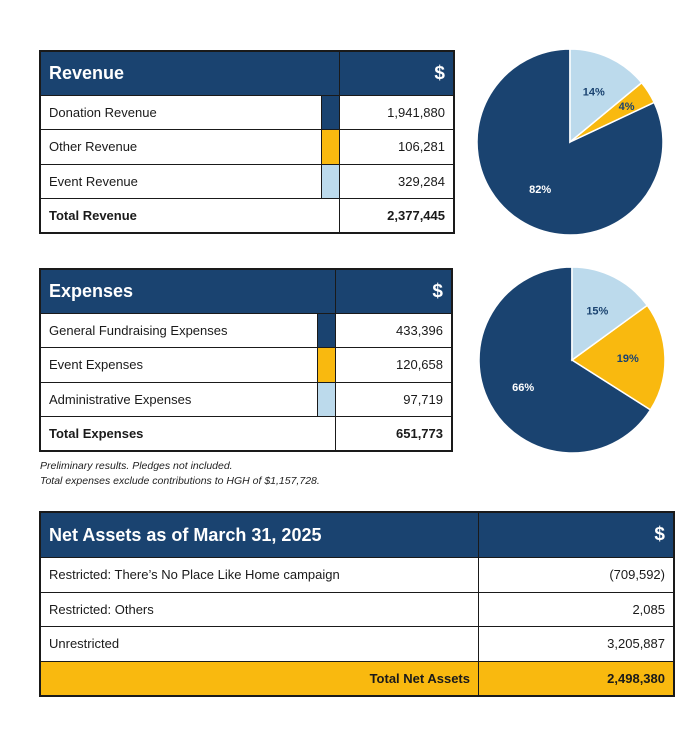 This screenshot has width=700, height=740. What do you see at coordinates (576, 644) in the screenshot?
I see `row-value: 3,205,887` at bounding box center [576, 644].